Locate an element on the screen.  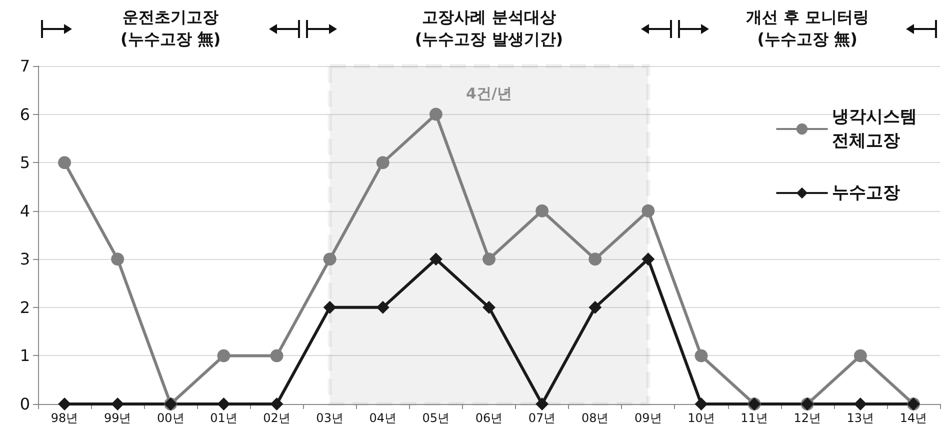
y-tick-label: 7 is located at coordinates (25, 66).